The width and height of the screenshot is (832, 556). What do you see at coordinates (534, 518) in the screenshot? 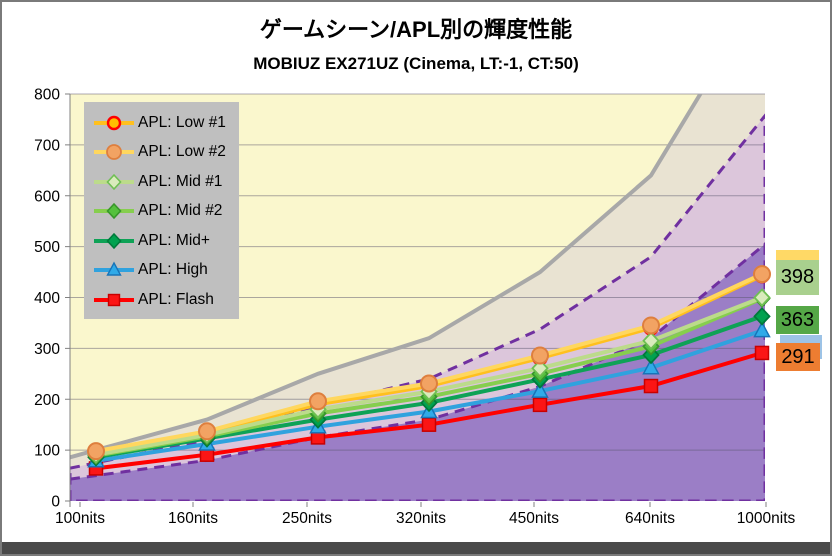
I see `x-axis-label: 450nits` at bounding box center [534, 518].